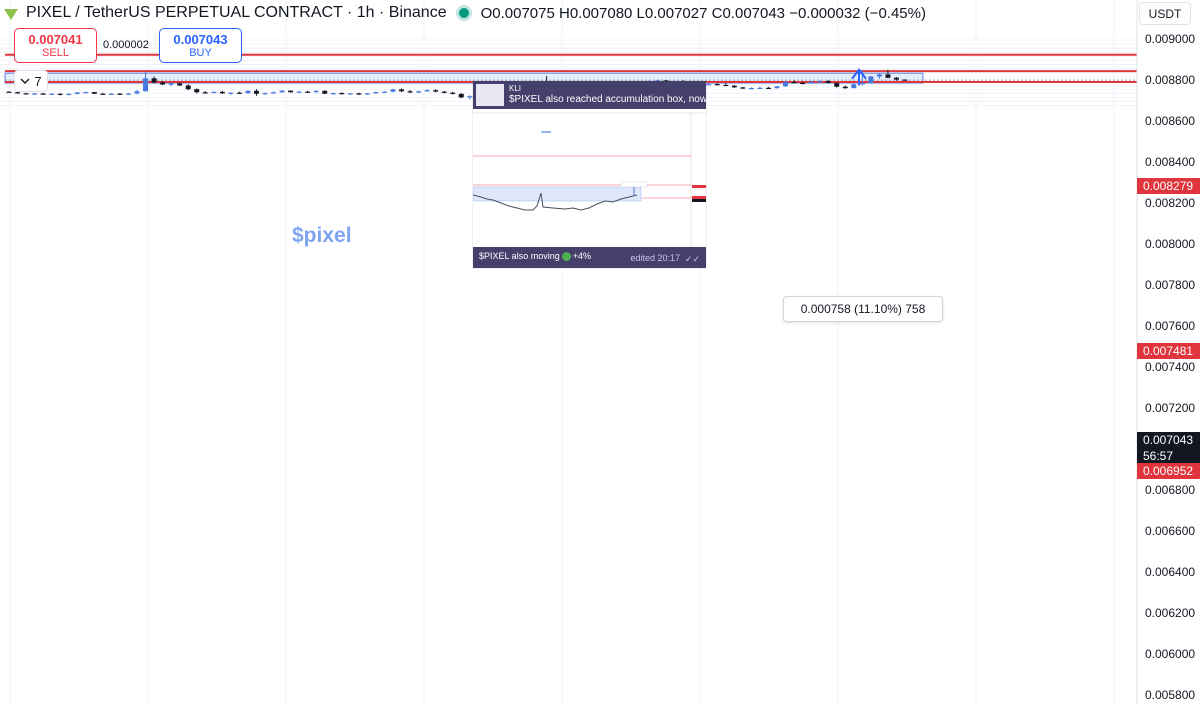  Describe the element at coordinates (55, 39) in the screenshot. I see `sell-price: 0.007041` at that location.